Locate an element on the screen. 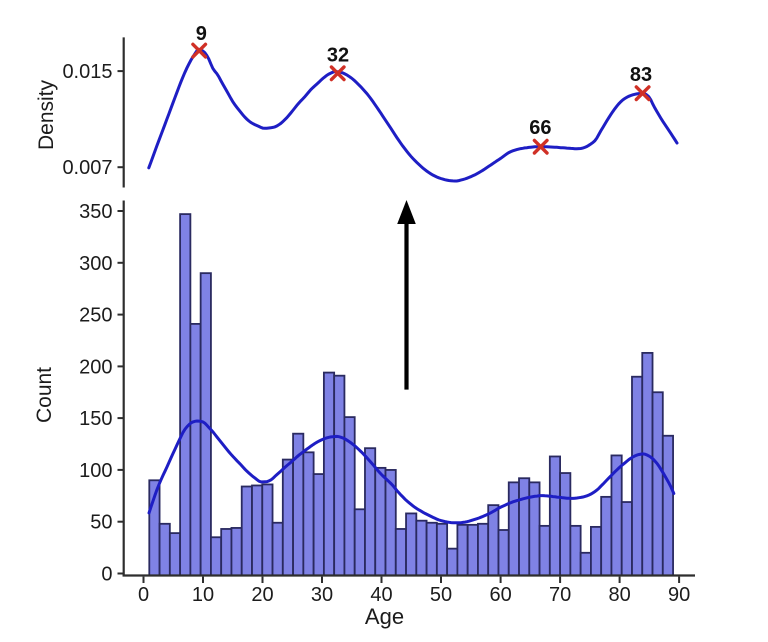  svg-text: 70 is located at coordinates (560, 595).